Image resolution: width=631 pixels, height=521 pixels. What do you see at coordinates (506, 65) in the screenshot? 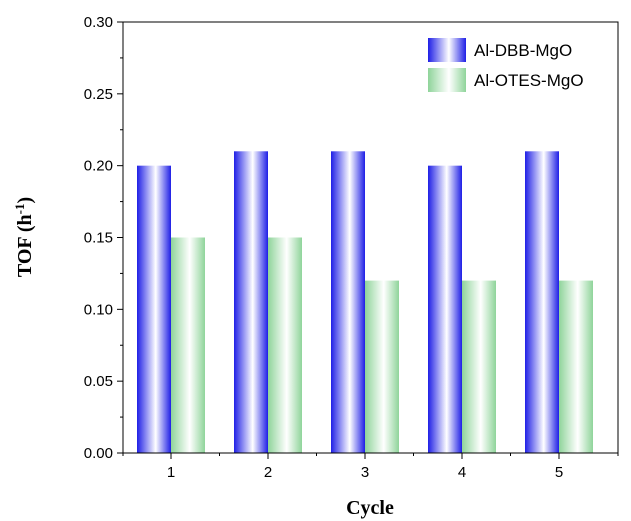
I see `legend: Al-DBB-MgO Al-OTES-MgO` at bounding box center [506, 65].